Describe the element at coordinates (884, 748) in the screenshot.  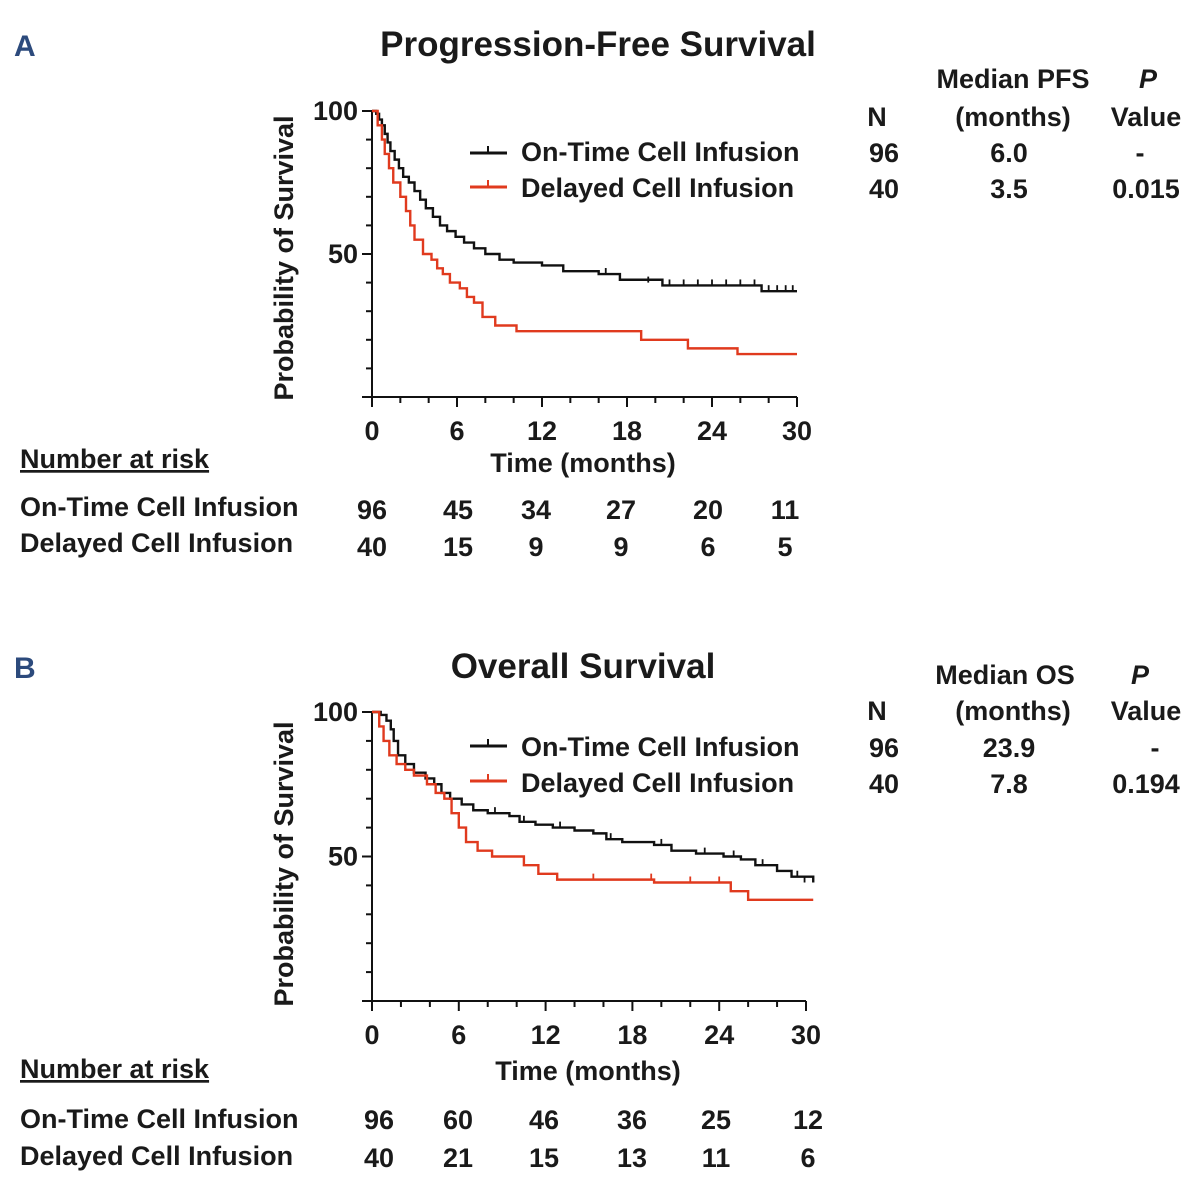
I see `n-ontime-b: 96` at that location.